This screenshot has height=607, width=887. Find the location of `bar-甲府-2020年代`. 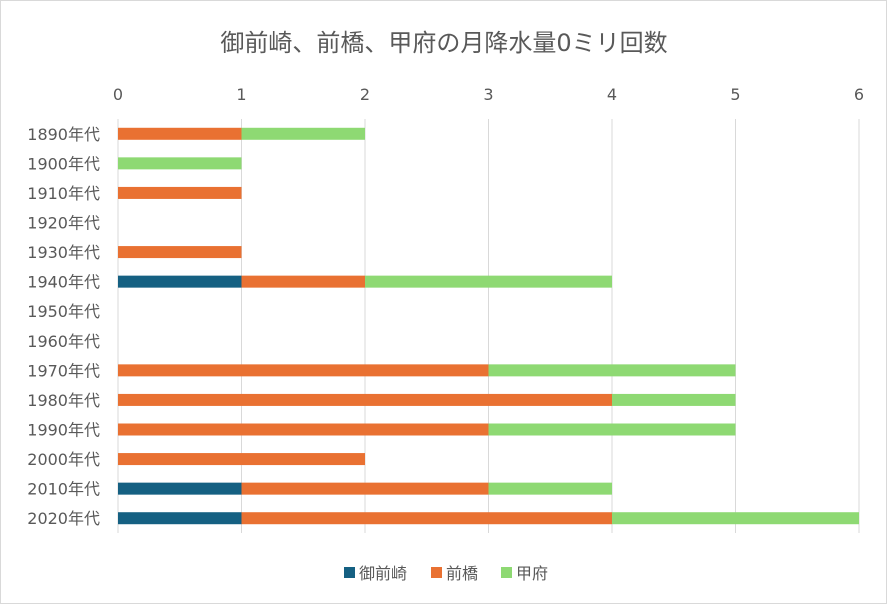

bar-甲府-2020年代 is located at coordinates (735, 518).